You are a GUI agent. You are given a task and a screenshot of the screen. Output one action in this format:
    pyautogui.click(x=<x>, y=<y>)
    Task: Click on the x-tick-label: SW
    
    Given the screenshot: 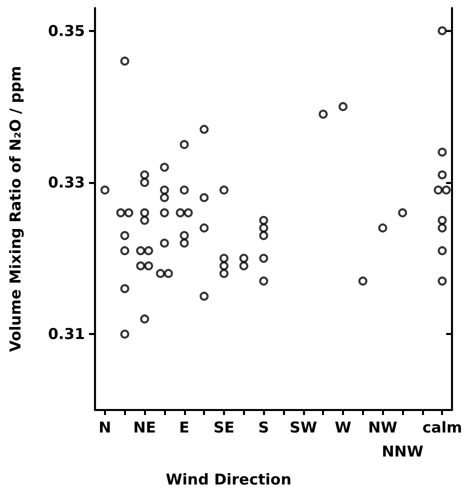 What is the action you would take?
    pyautogui.click(x=304, y=427)
    